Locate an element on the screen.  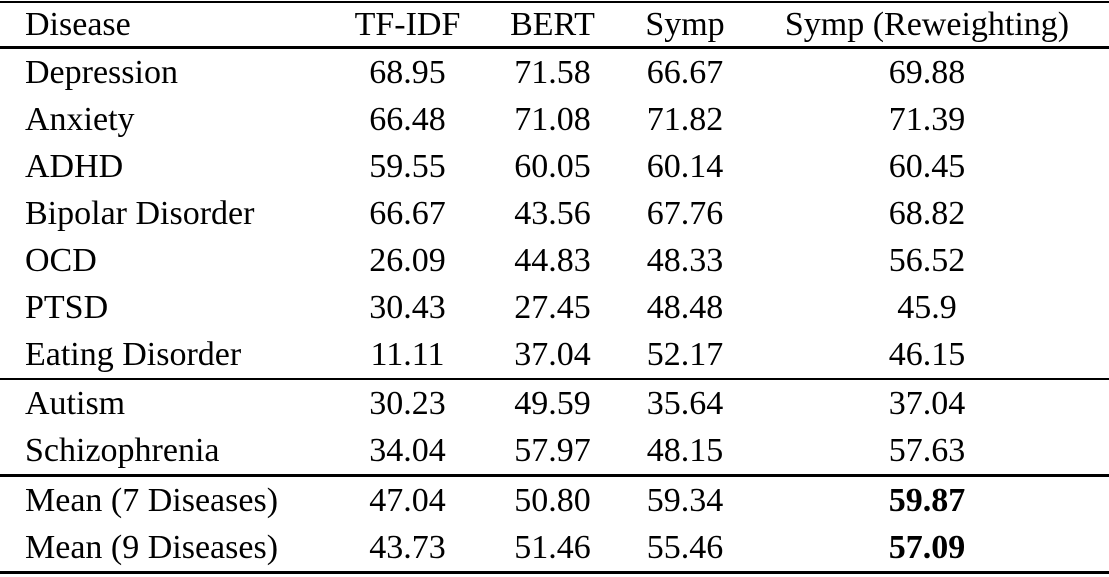
value-cell: 68.82 is located at coordinates (927, 213).